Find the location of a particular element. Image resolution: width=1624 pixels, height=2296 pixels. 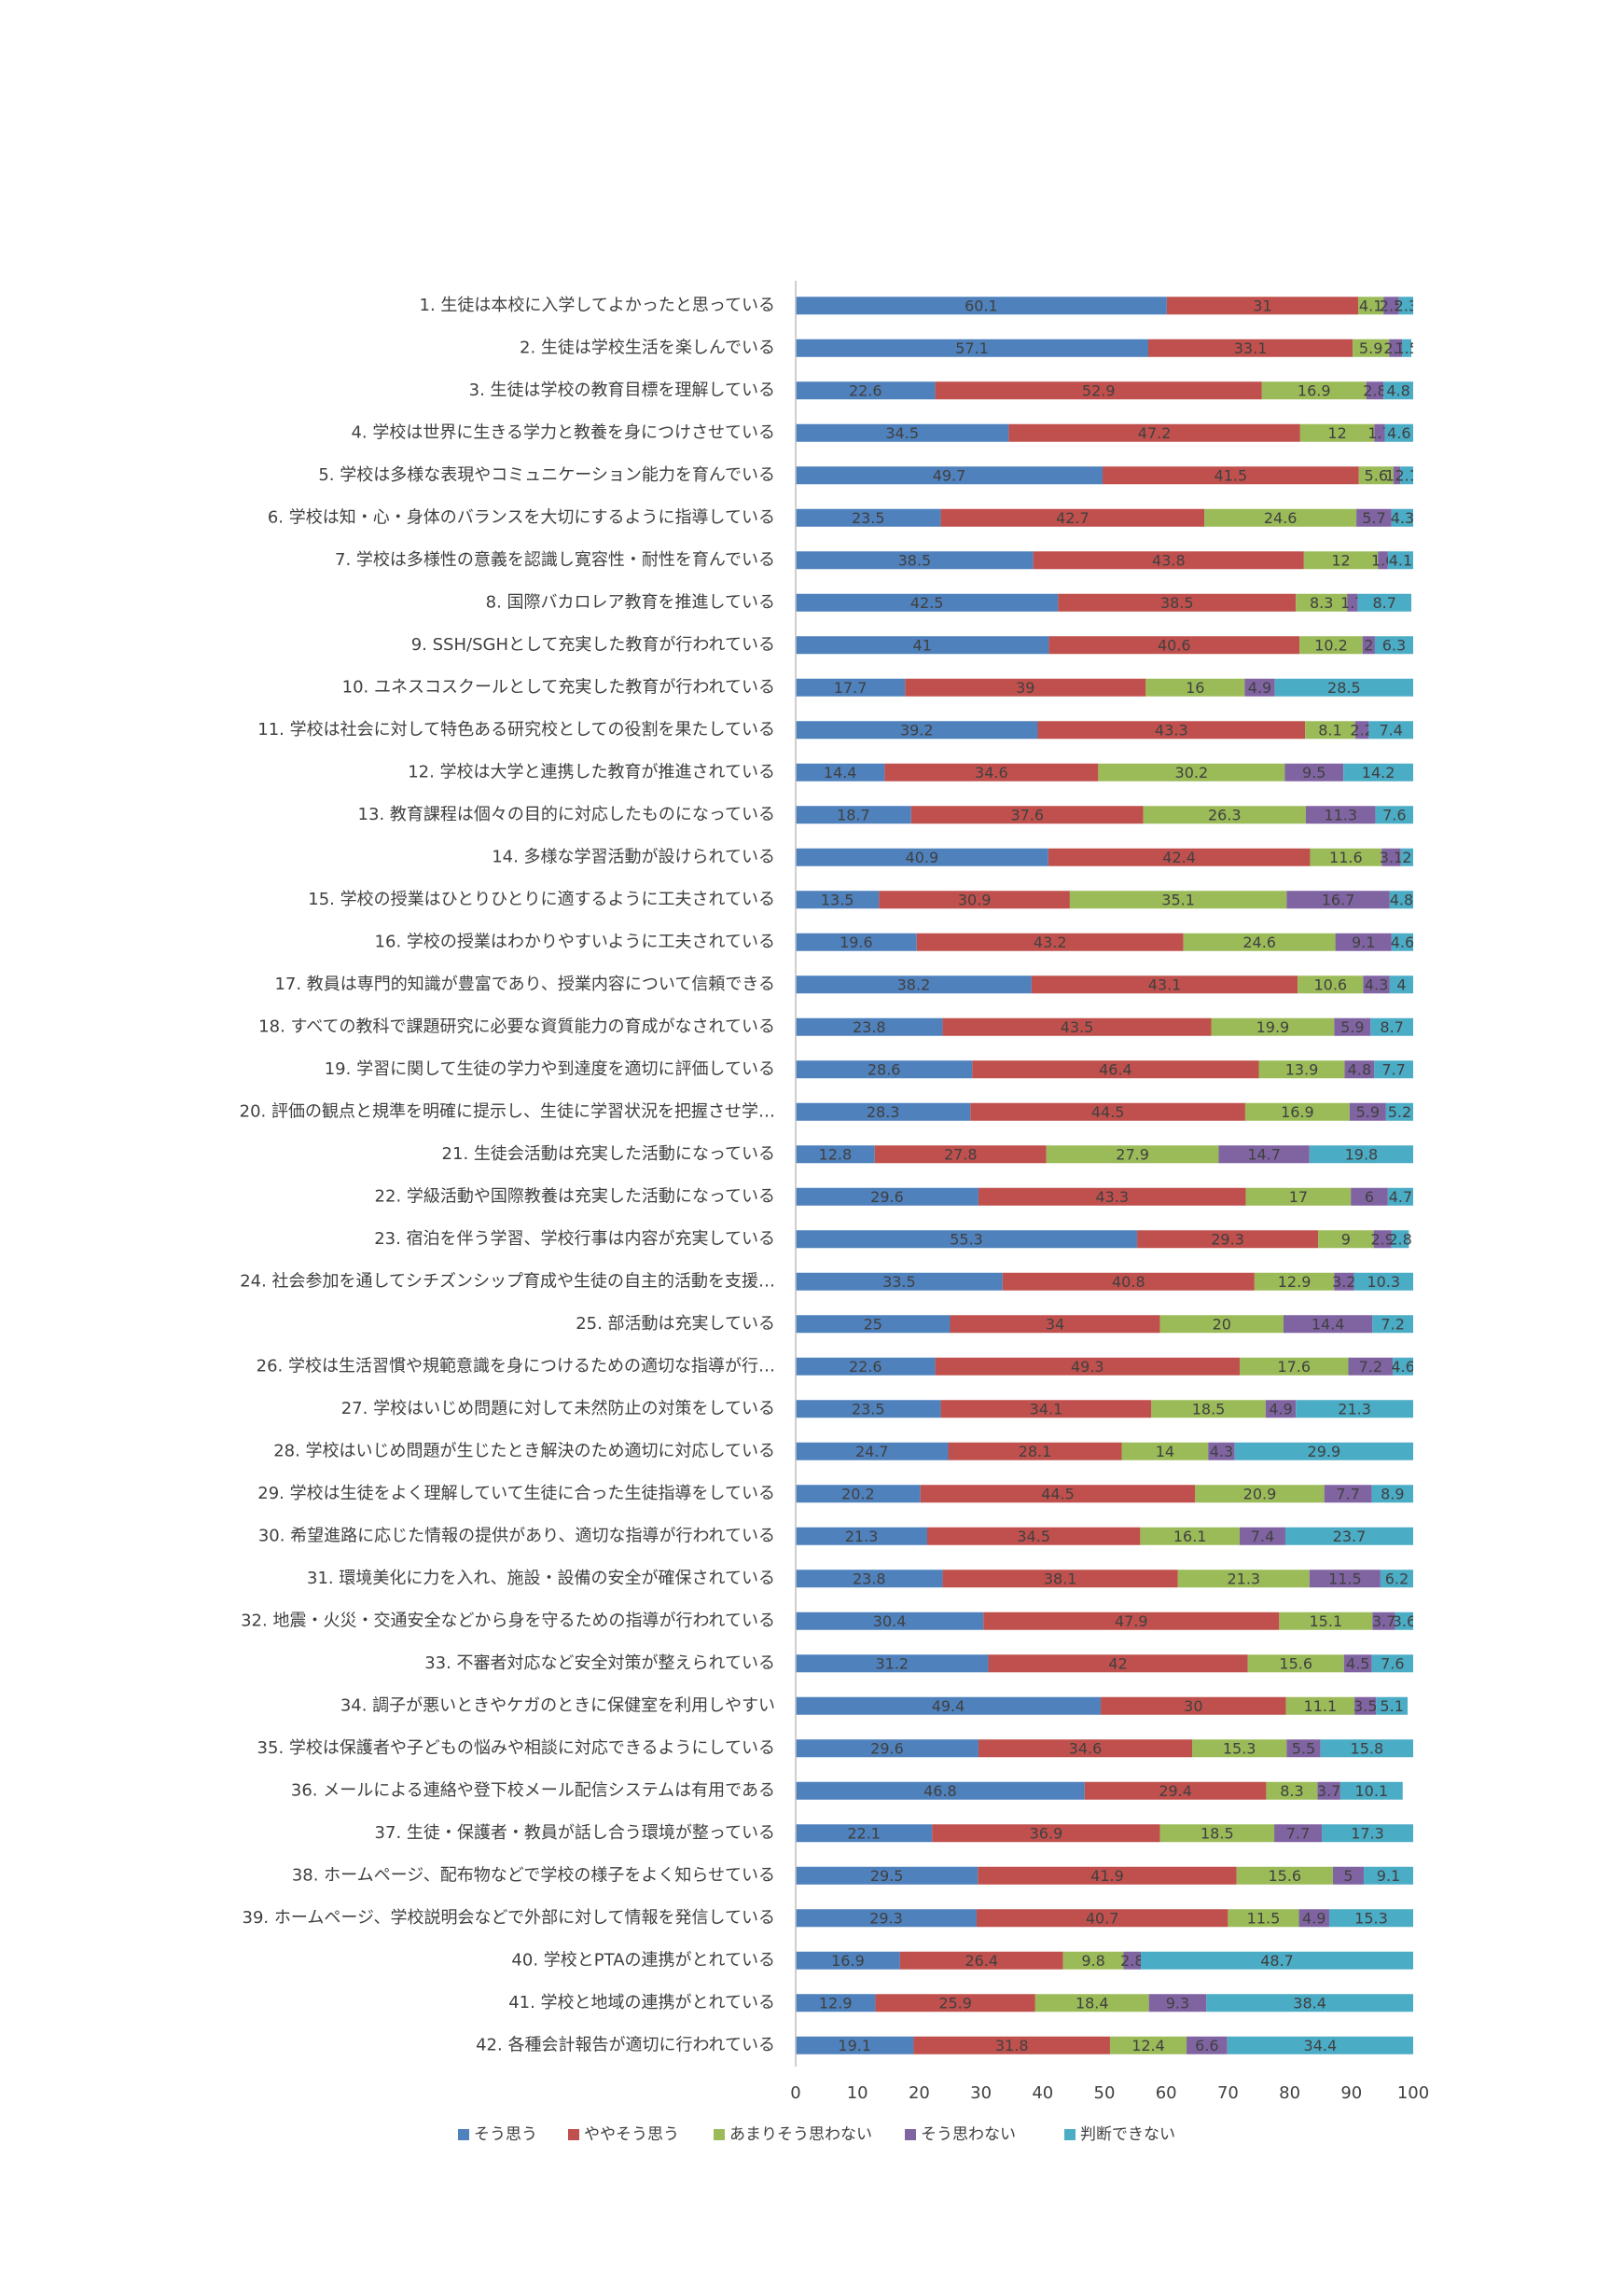

value-label: 5.9 is located at coordinates (1368, 1112).